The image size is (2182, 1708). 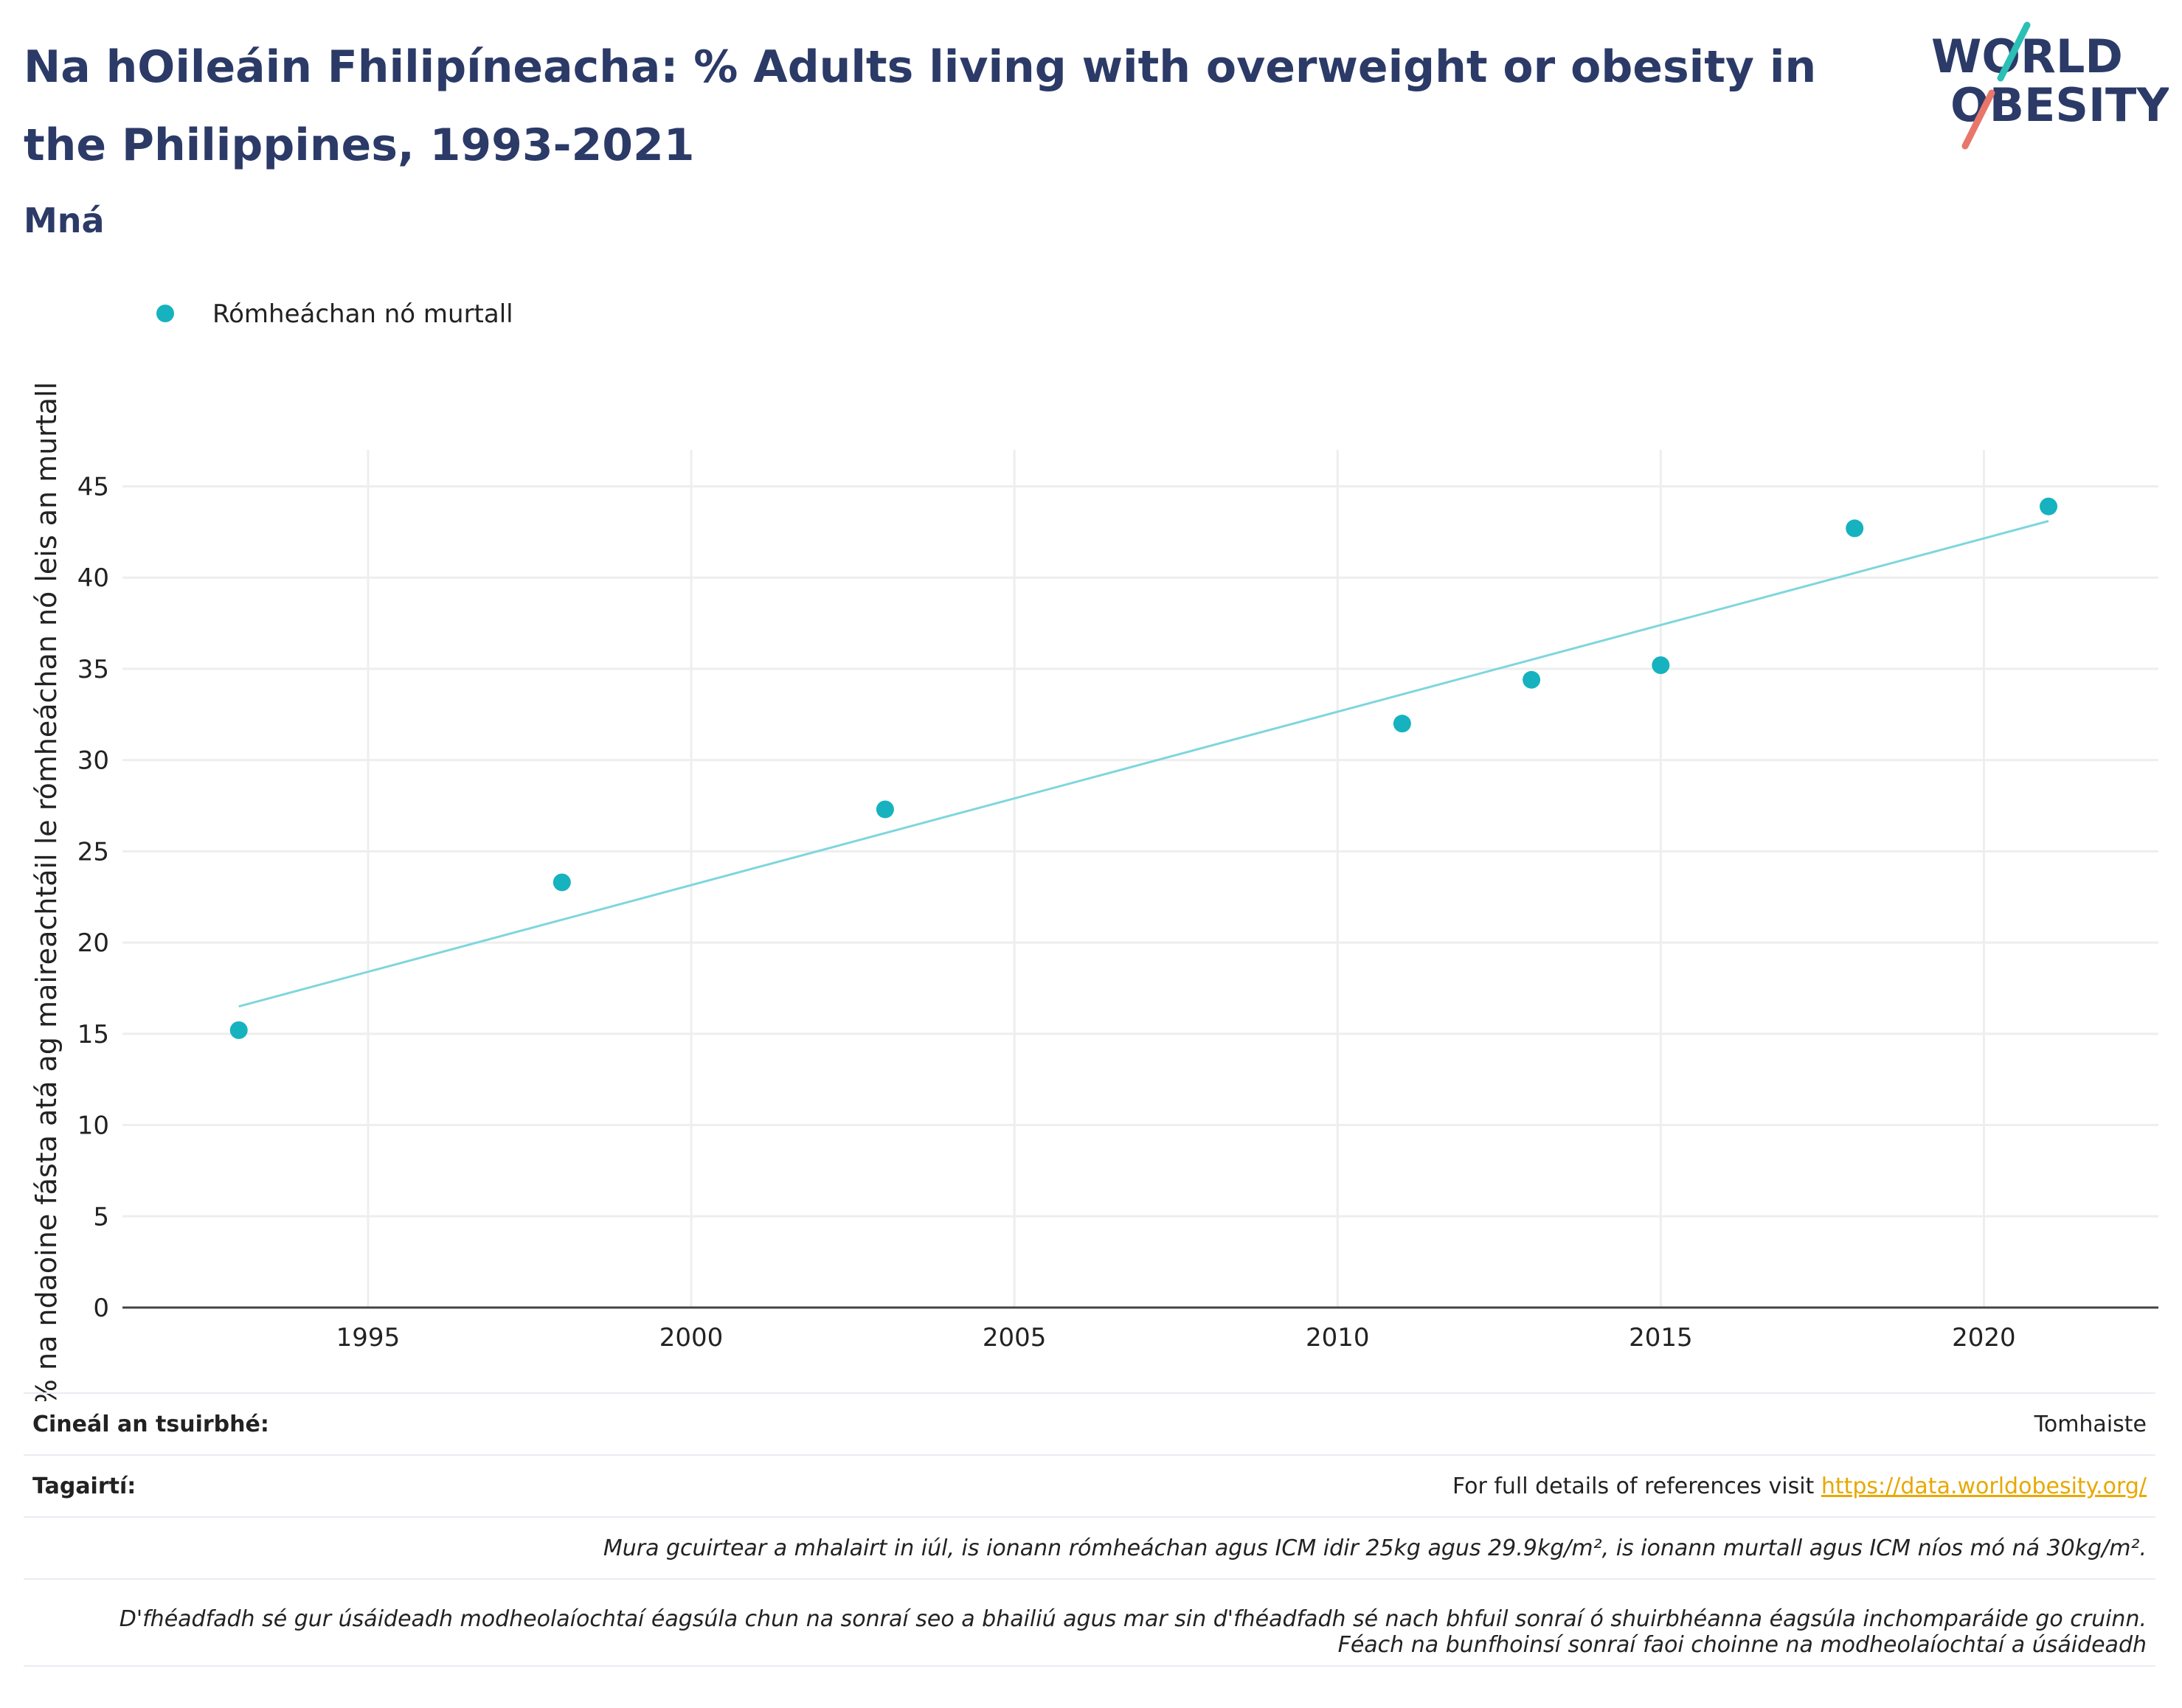 What do you see at coordinates (691, 1338) in the screenshot?
I see `x-tick-label: 2000` at bounding box center [691, 1338].